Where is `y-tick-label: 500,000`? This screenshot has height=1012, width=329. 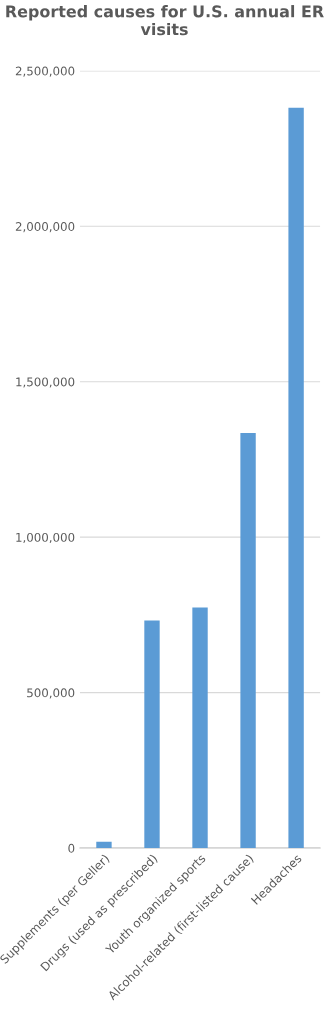 y-tick-label: 500,000 is located at coordinates (51, 693).